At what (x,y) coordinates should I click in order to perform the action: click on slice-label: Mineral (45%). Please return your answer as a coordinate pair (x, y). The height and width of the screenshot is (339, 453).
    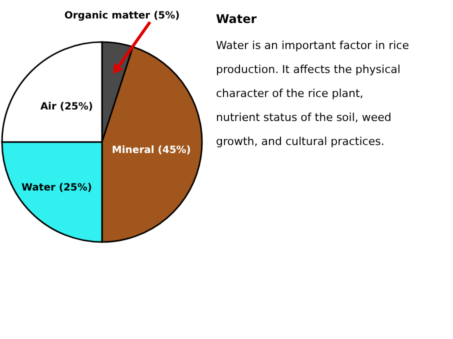
    Looking at the image, I should click on (151, 150).